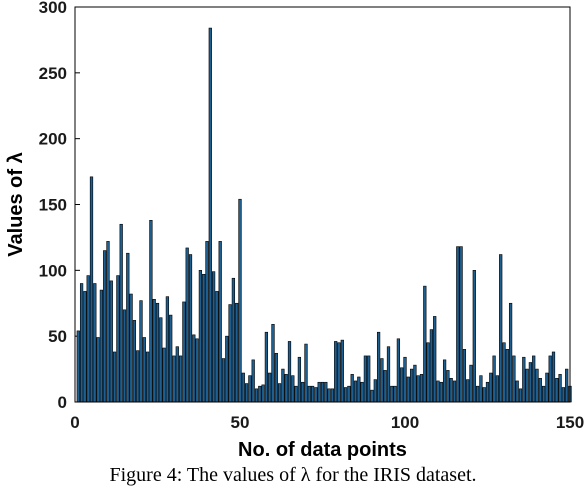 This screenshot has height=488, width=586. Describe the element at coordinates (57, 336) in the screenshot. I see `y-tick-label: 50` at that location.